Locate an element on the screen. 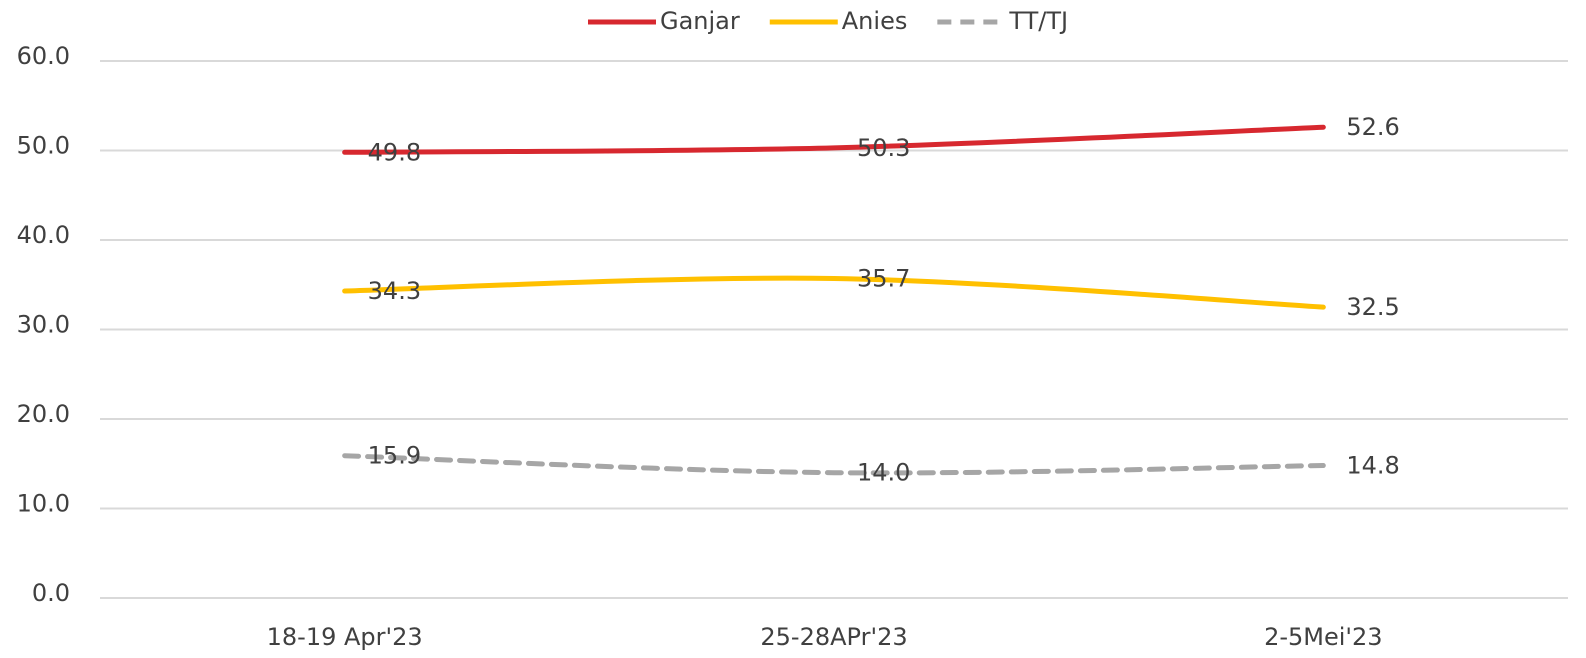  data-label: 14.8 is located at coordinates (1372, 466).